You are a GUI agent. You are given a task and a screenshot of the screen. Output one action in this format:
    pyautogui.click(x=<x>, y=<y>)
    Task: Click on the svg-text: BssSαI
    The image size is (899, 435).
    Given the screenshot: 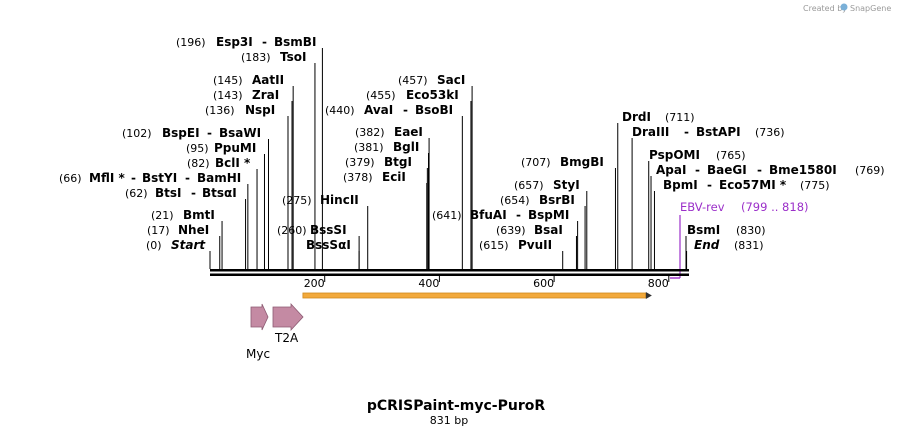 What is the action you would take?
    pyautogui.click(x=328, y=245)
    